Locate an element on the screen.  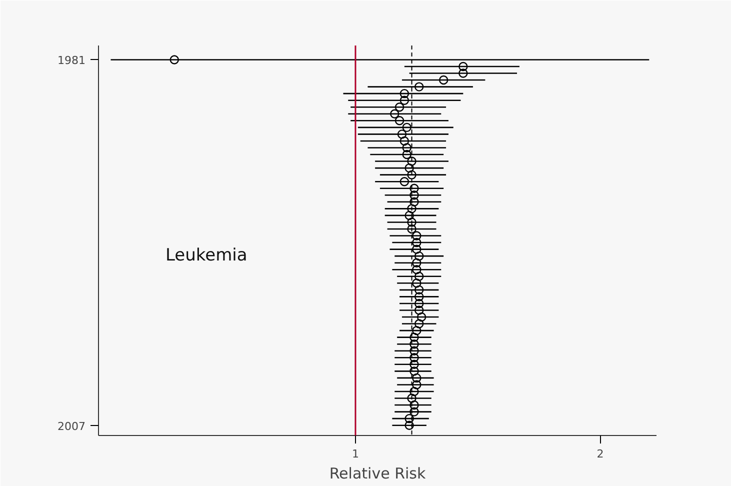
y-tick-label: 2007 is located at coordinates (72, 426).